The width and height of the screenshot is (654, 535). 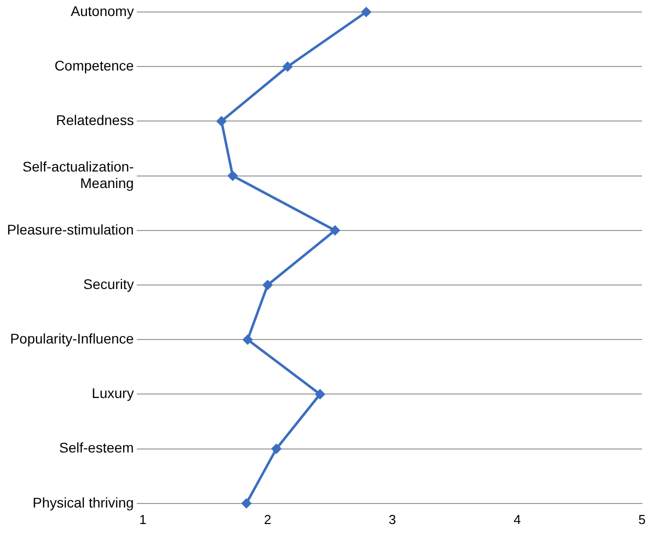 What do you see at coordinates (108, 284) in the screenshot?
I see `y-tick-label: Security` at bounding box center [108, 284].